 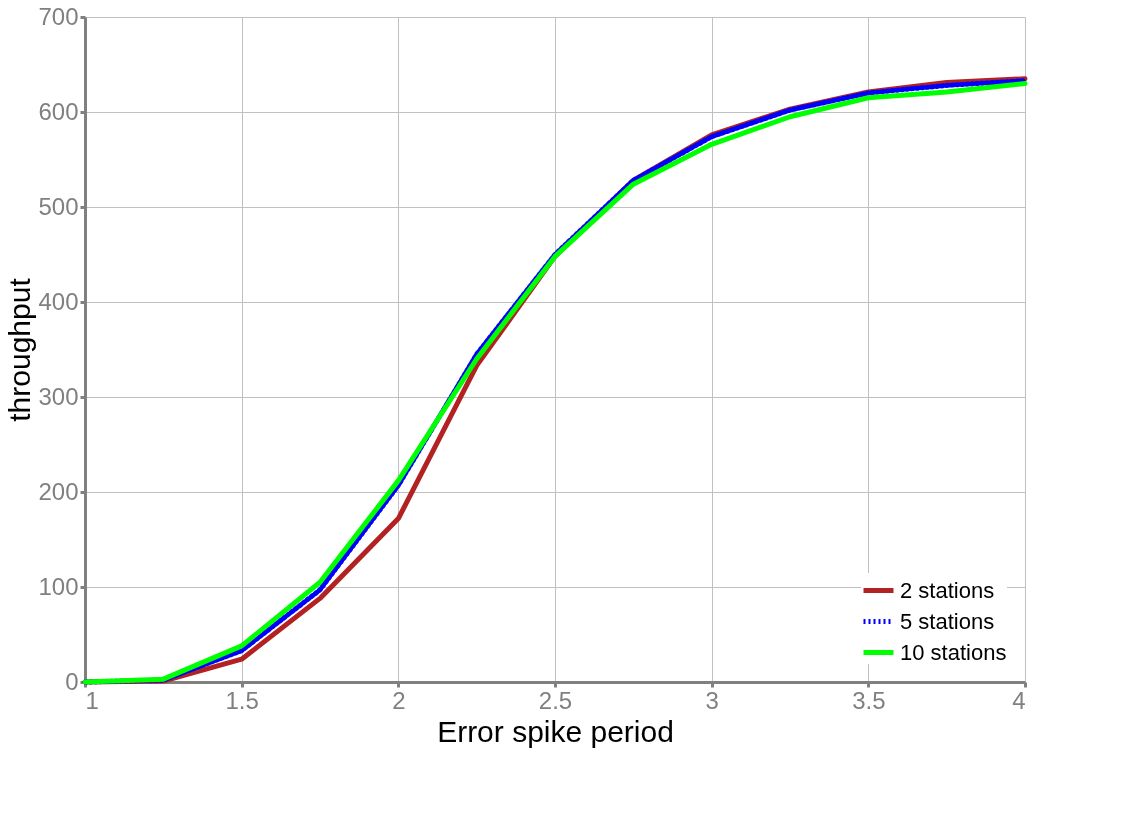 What do you see at coordinates (58, 111) in the screenshot?
I see `y-tick-label: 600` at bounding box center [58, 111].